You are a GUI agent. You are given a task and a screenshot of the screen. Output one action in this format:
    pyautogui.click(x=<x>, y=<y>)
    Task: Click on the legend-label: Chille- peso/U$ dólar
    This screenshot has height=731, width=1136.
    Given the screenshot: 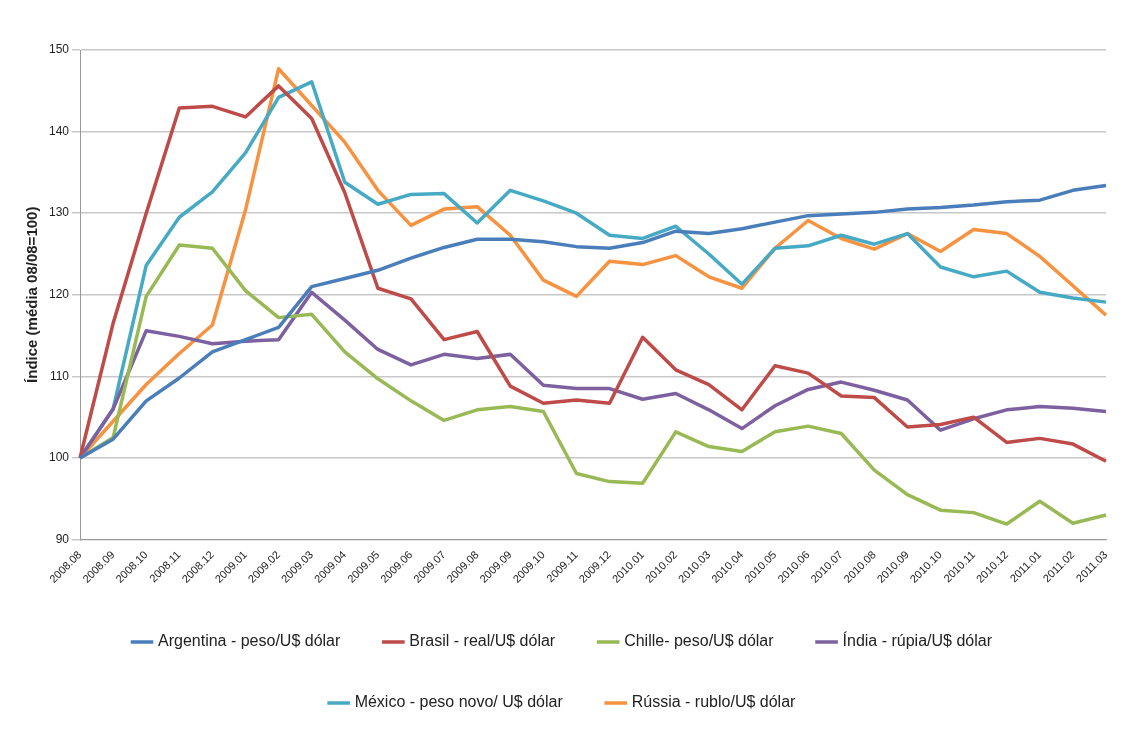 What is the action you would take?
    pyautogui.click(x=699, y=641)
    